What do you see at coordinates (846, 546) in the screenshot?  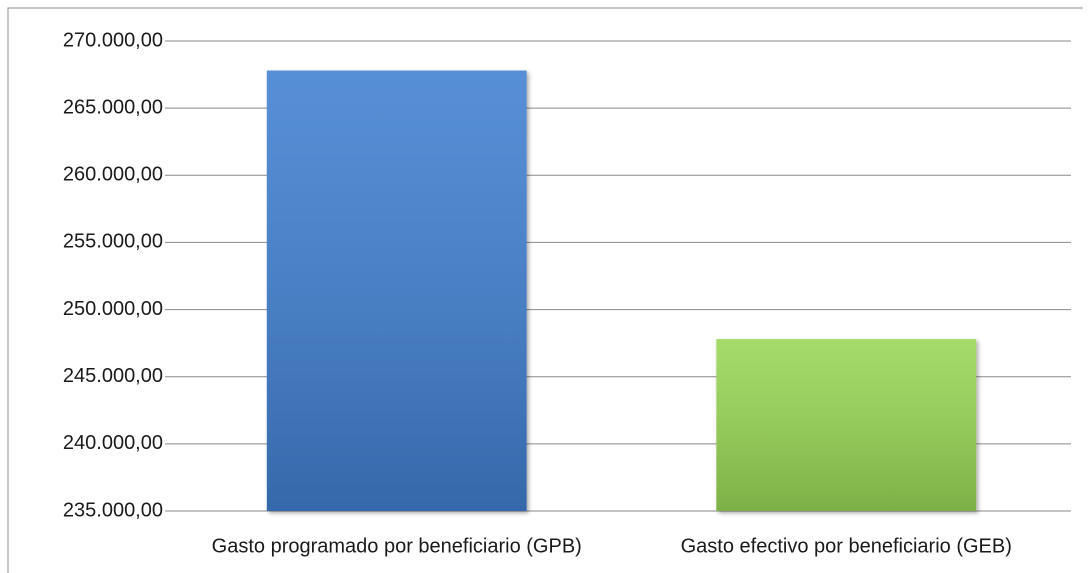 I see `x-tick-label: Gasto efectivo por beneficiario (GEB)` at bounding box center [846, 546].